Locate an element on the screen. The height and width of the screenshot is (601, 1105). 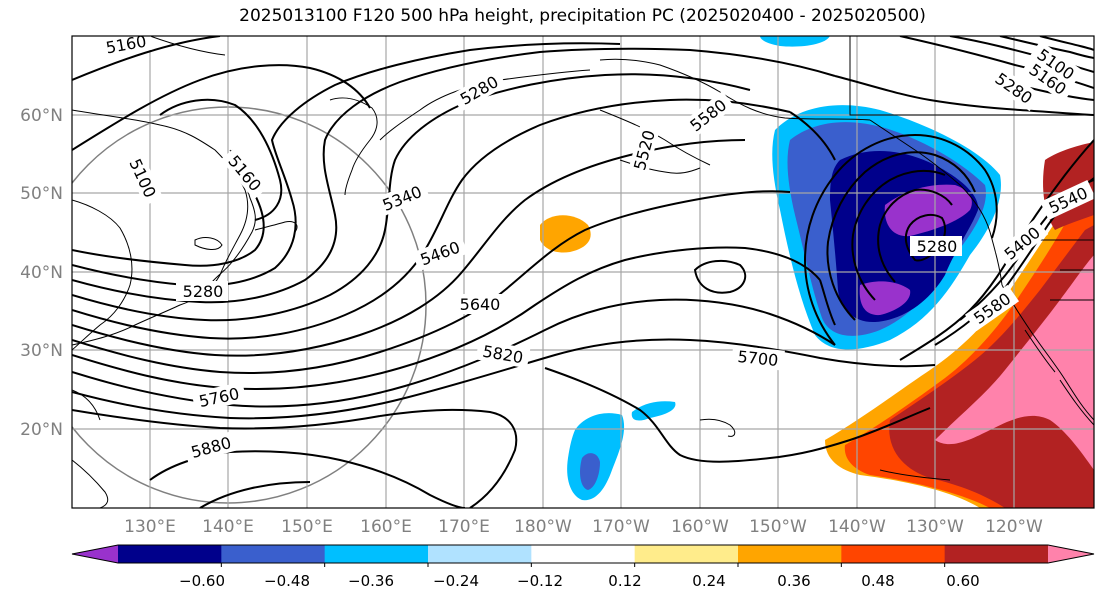
colorbar-tick-label: −0.48 is located at coordinates (287, 581).